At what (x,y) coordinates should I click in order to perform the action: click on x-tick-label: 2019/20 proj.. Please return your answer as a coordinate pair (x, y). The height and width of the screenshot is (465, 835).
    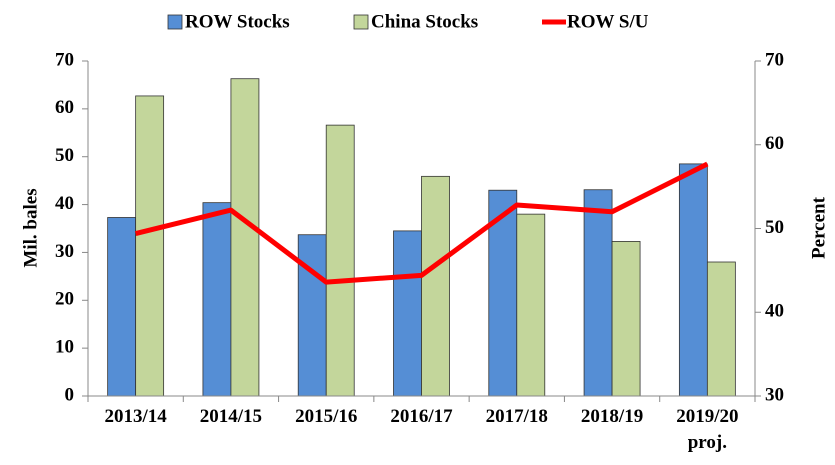
    Looking at the image, I should click on (707, 429).